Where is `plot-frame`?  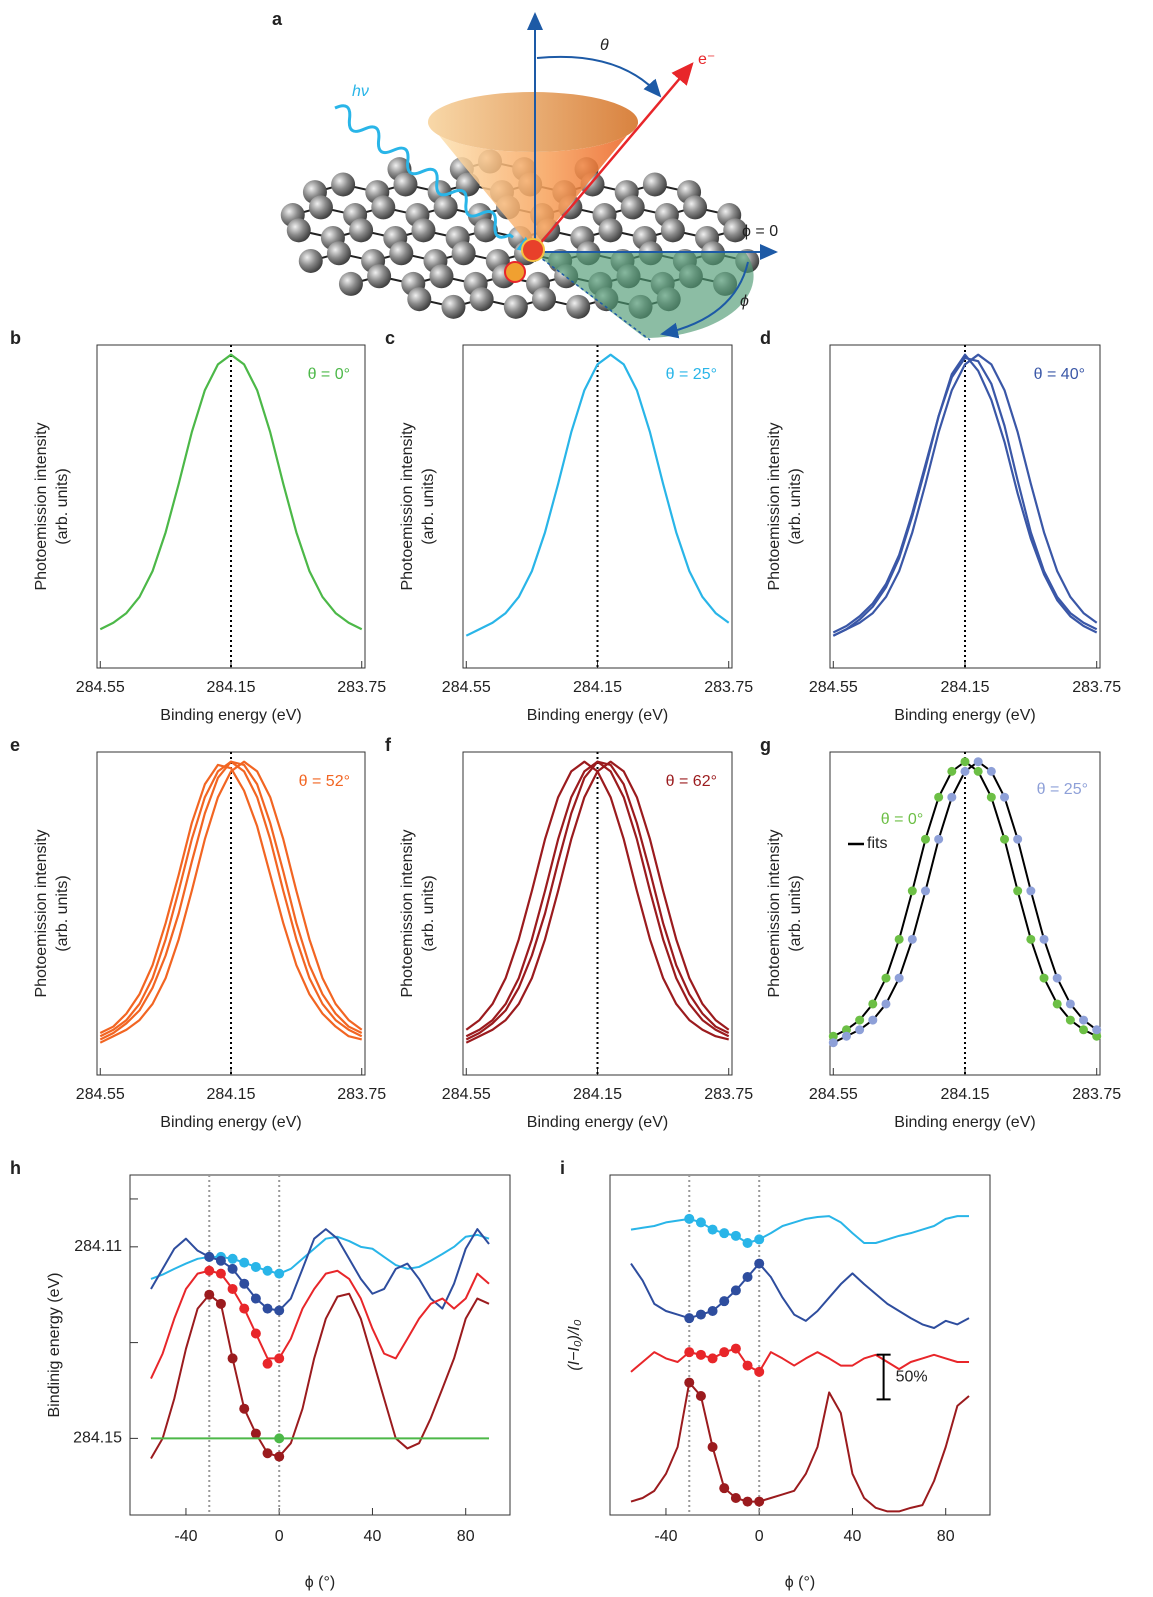
plot-frame is located at coordinates (800, 1345).